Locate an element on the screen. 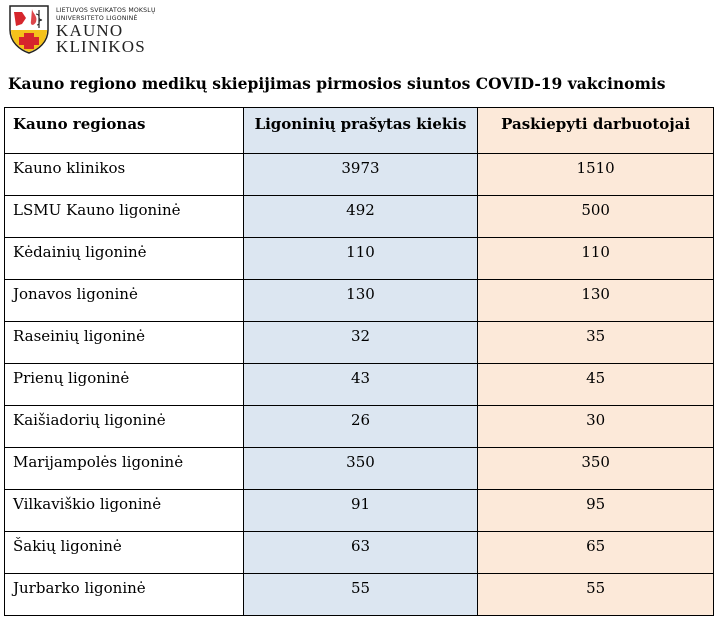 This screenshot has width=720, height=626. cell-requested: 63 is located at coordinates (360, 552).